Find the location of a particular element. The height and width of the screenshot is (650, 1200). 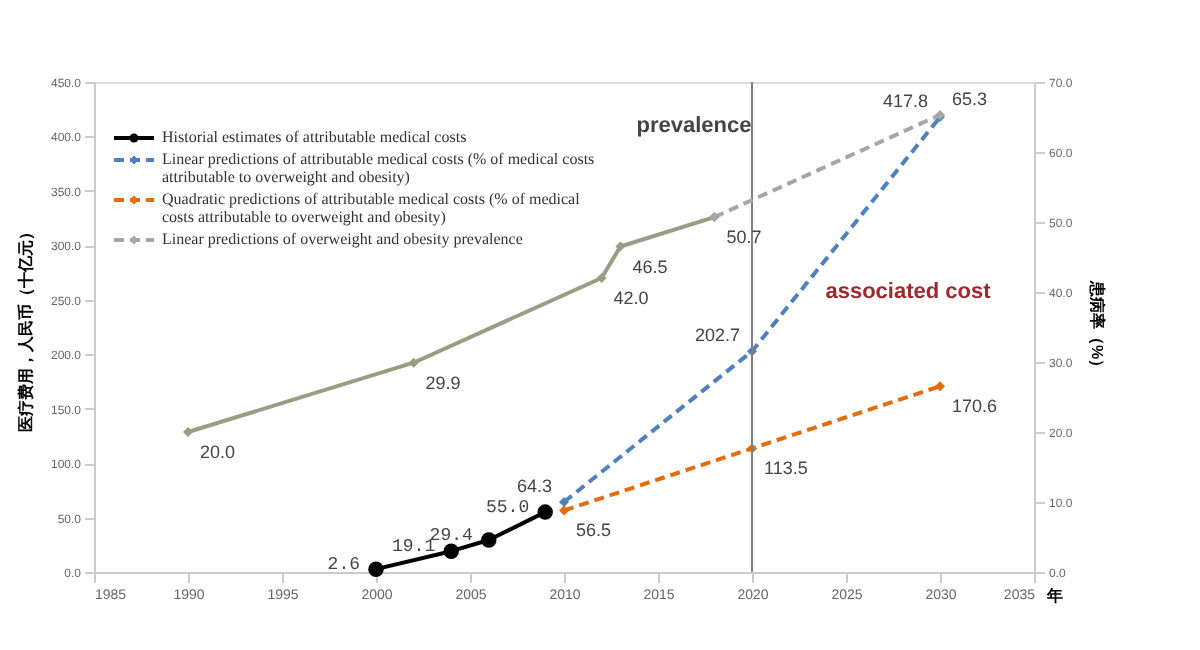

x-axis-title: 年 is located at coordinates (1054, 596).